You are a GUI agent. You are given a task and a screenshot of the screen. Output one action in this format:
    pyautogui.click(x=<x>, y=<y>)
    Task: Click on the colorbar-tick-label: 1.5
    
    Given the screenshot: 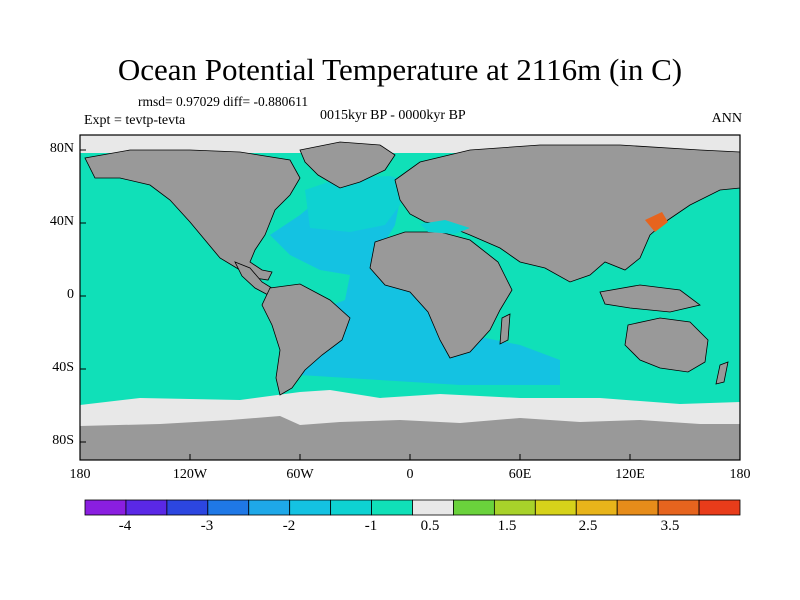 What is the action you would take?
    pyautogui.click(x=507, y=526)
    